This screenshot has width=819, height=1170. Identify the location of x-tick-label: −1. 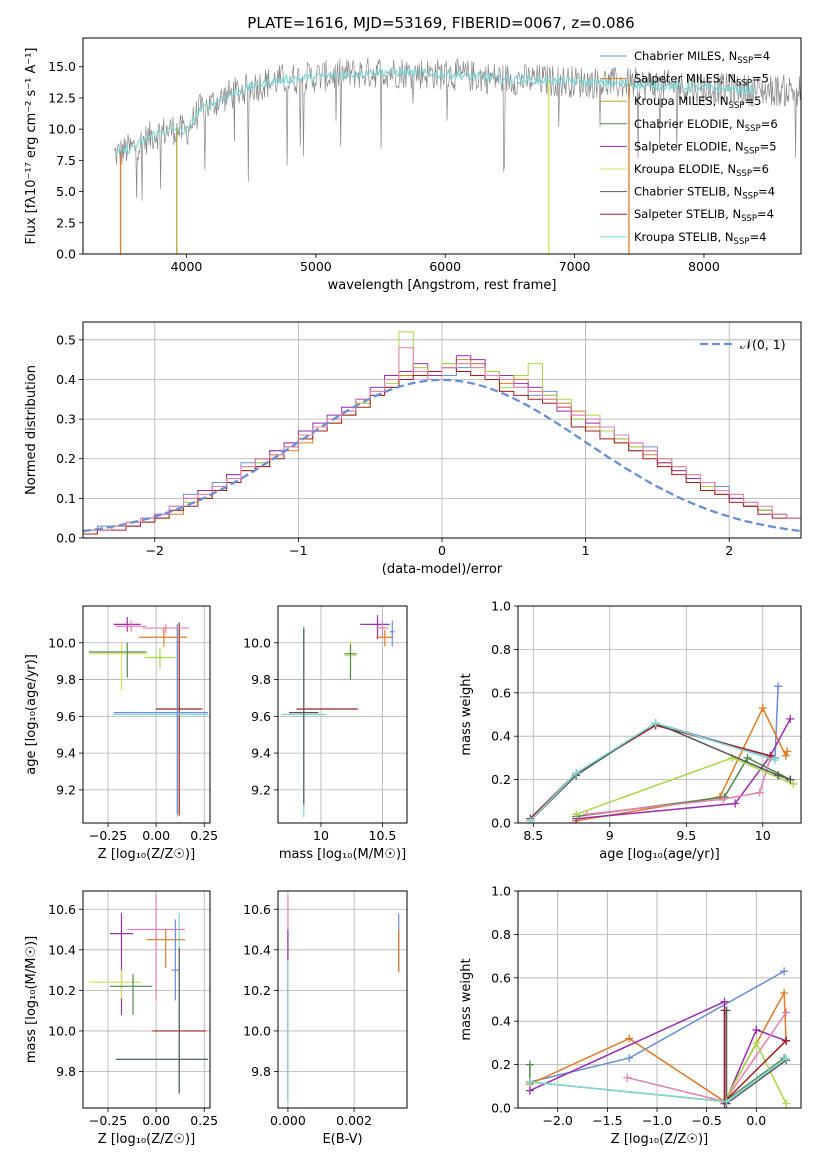
(298, 550).